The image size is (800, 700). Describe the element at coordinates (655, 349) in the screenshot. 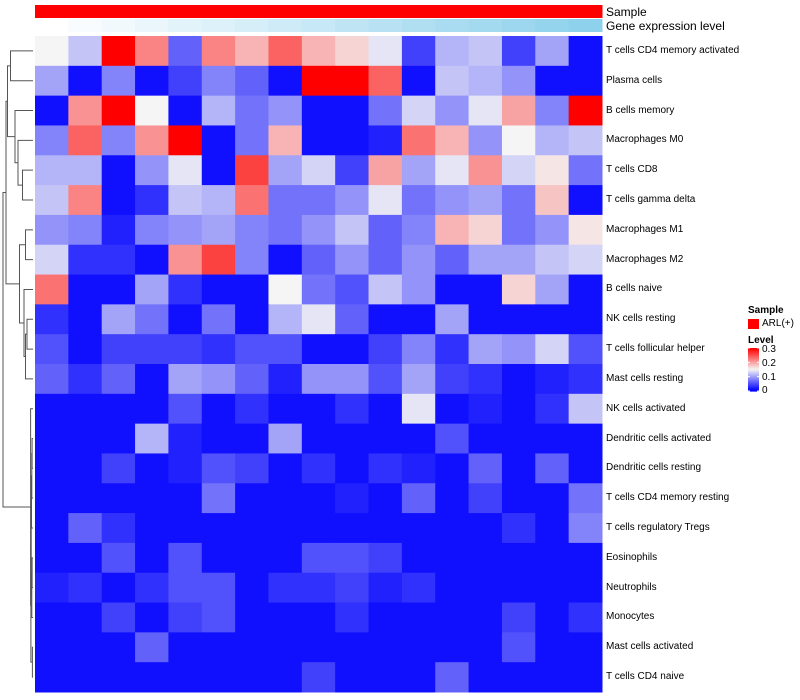

I see `row-label: T cells follicular helper` at that location.